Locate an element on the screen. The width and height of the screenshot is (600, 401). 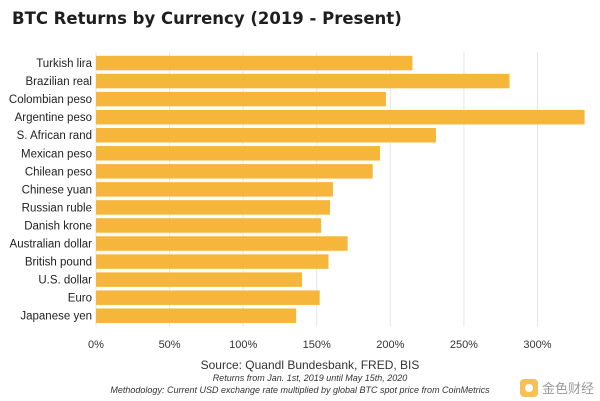
x-tick-label: 150% is located at coordinates (317, 345).